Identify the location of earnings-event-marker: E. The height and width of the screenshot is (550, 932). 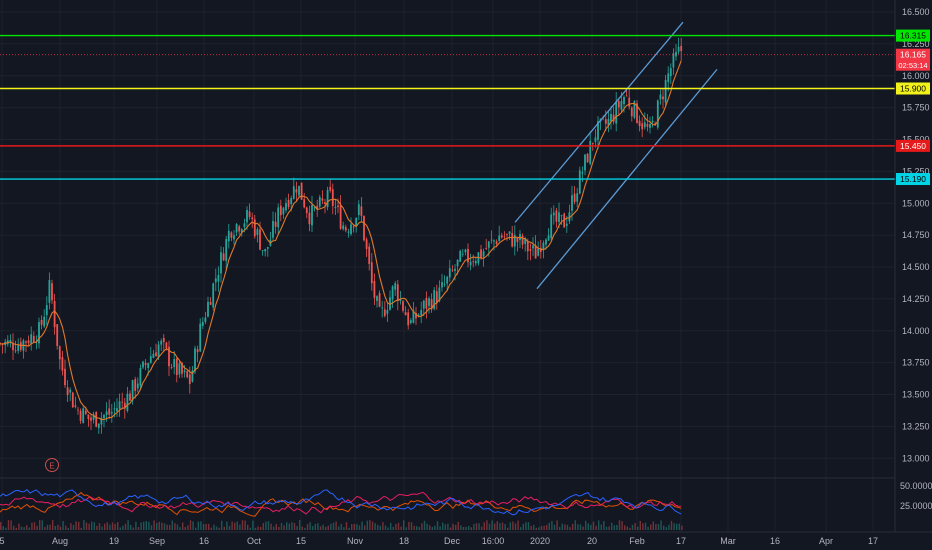
(52, 465).